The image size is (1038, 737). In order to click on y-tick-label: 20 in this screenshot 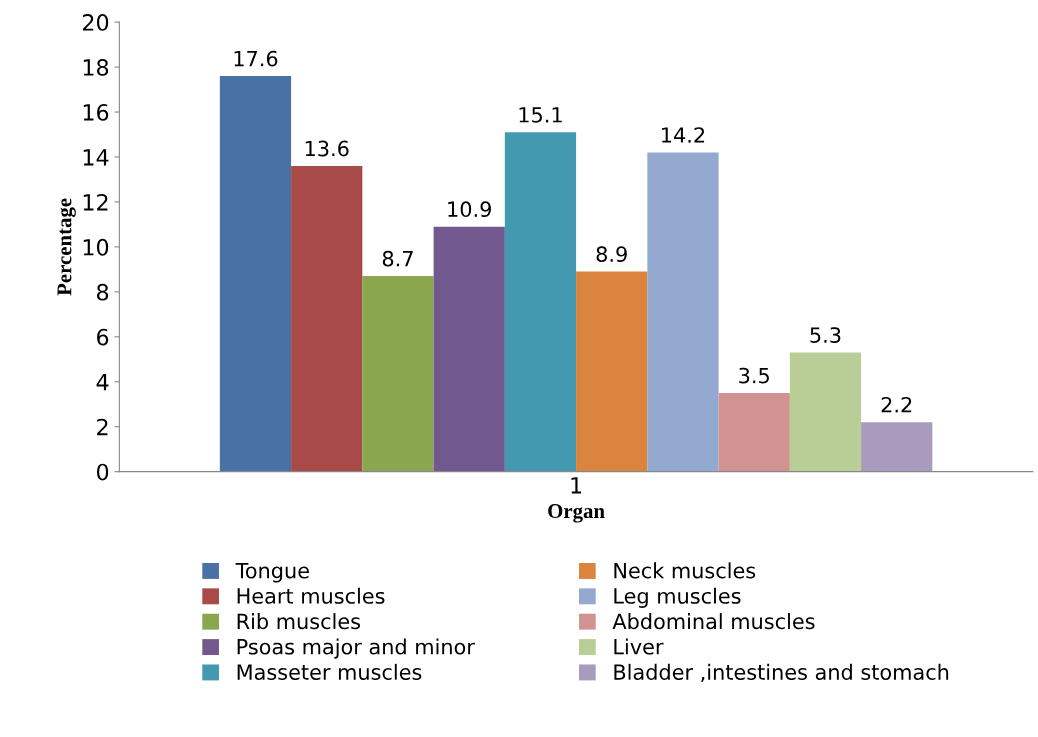, I will do `click(96, 22)`.